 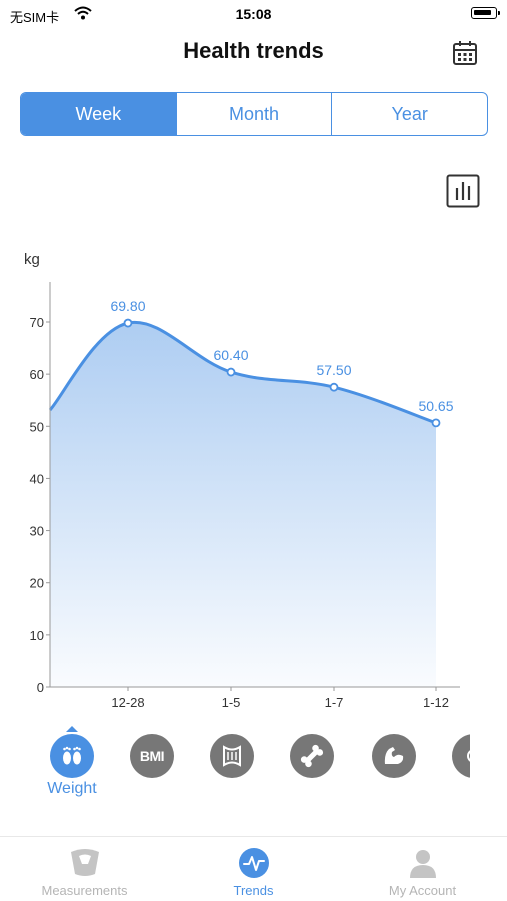 I want to click on data-label: 50.65, so click(x=435, y=406).